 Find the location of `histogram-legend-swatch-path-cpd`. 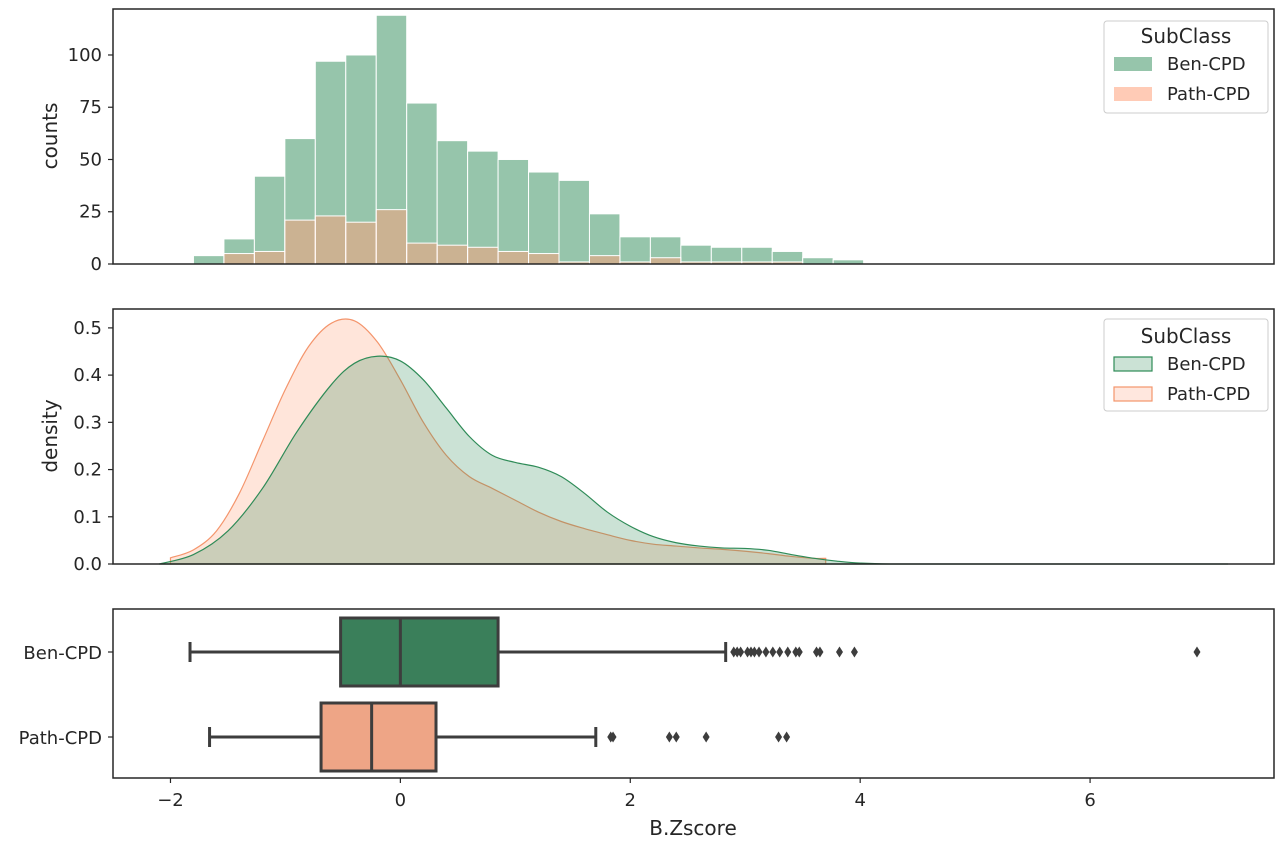

histogram-legend-swatch-path-cpd is located at coordinates (1133, 94).